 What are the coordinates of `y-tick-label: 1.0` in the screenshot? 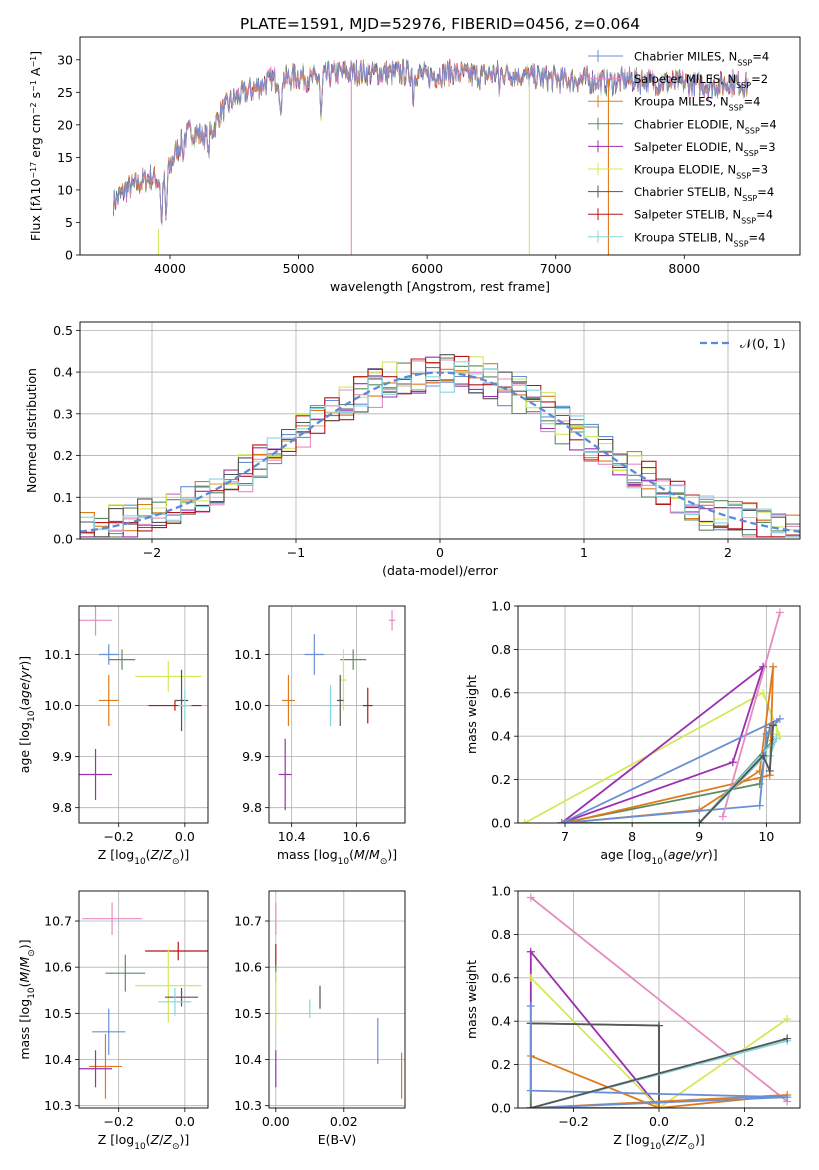 It's located at (501, 606).